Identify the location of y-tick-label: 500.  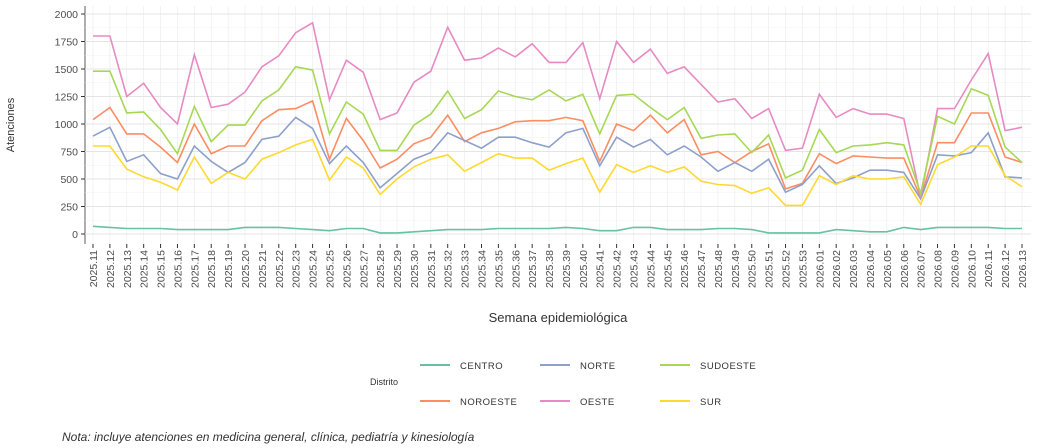
(69, 180).